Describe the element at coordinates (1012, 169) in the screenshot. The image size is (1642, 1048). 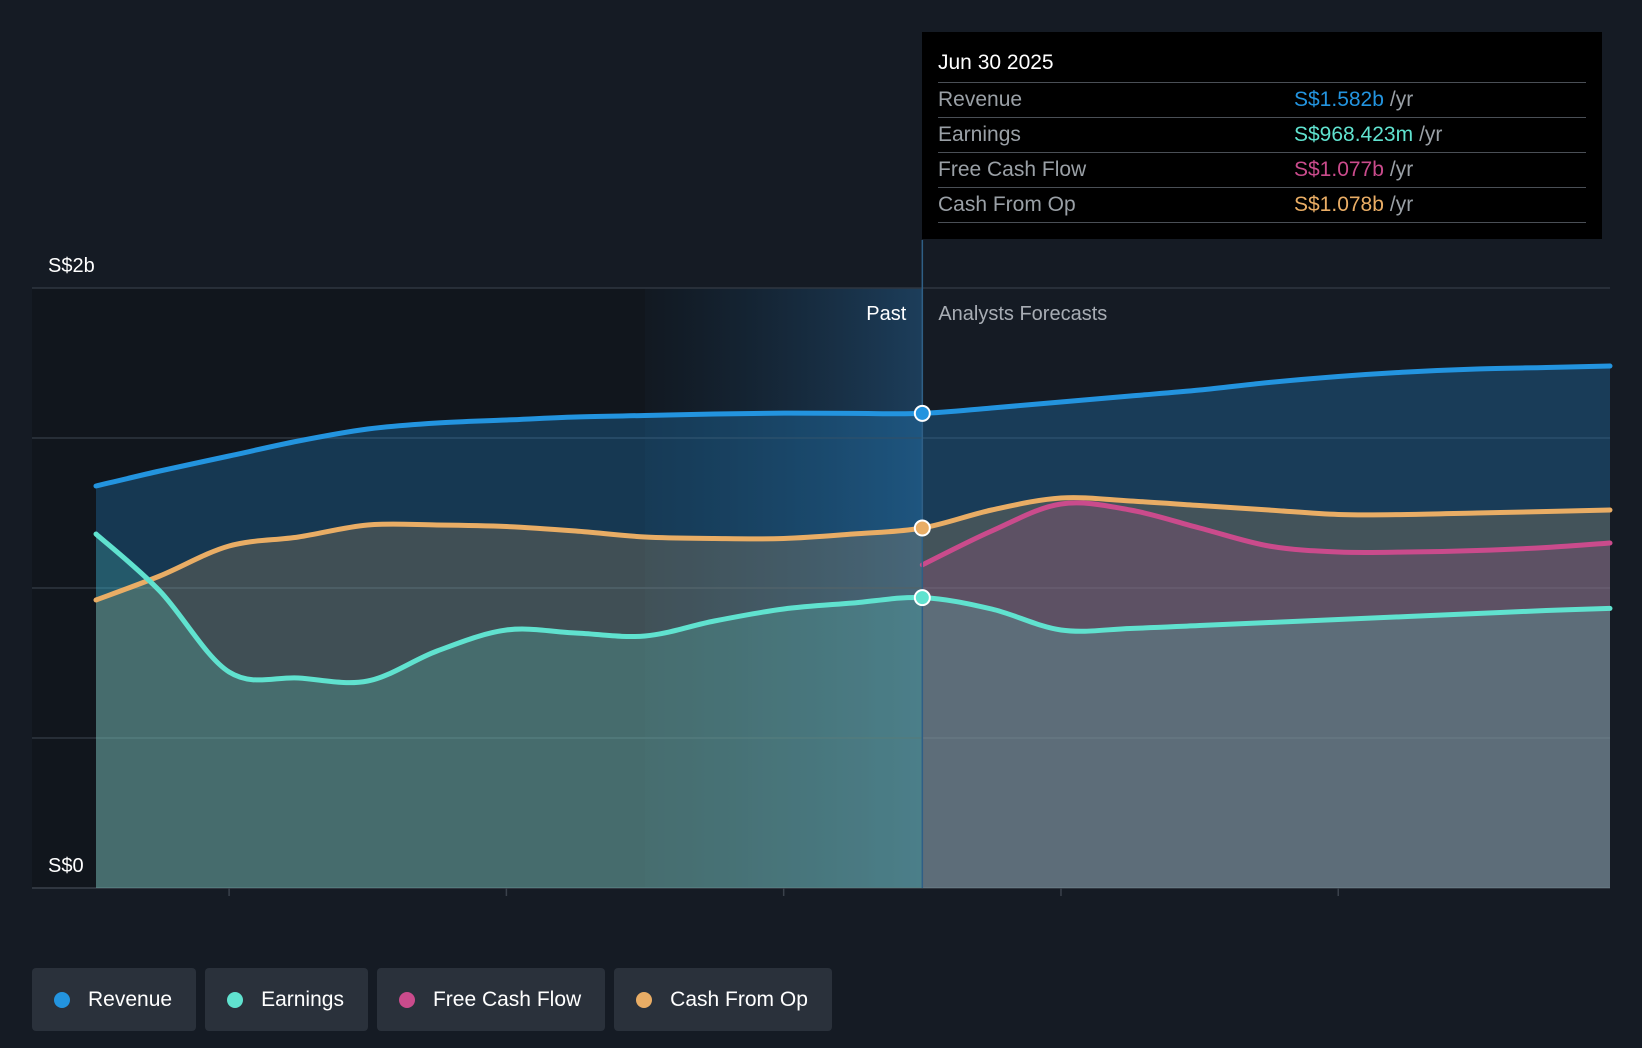
I see `tooltip-label: Free Cash Flow` at that location.